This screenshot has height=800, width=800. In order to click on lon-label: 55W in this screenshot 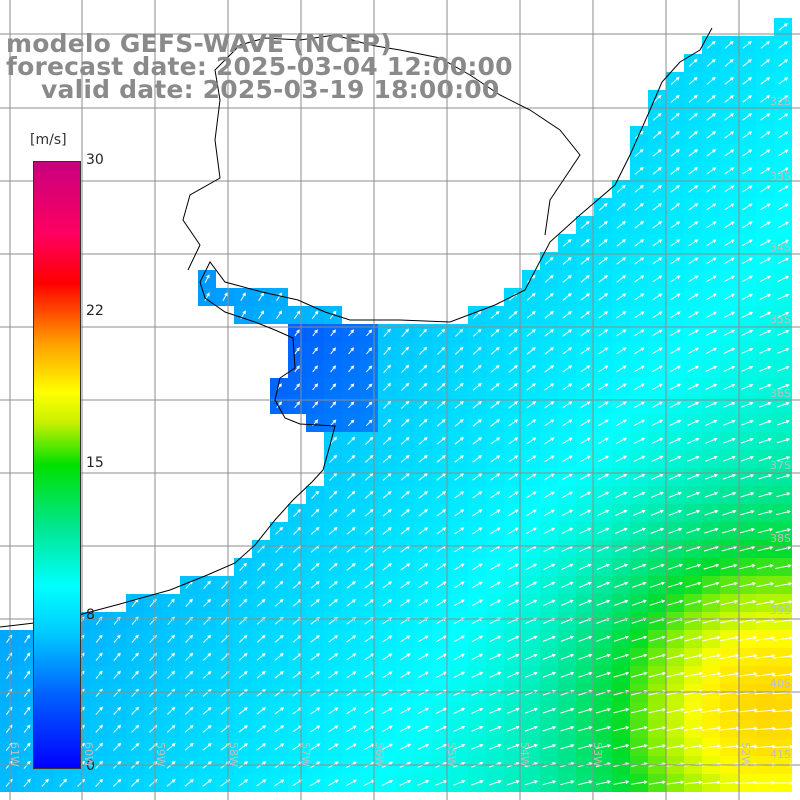, I will do `click(451, 754)`.